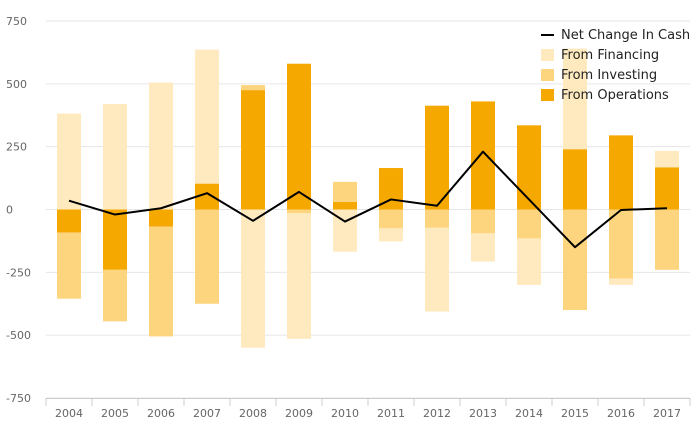 The image size is (700, 433). Describe the element at coordinates (18, 398) in the screenshot. I see `y-tick-label: -750` at that location.